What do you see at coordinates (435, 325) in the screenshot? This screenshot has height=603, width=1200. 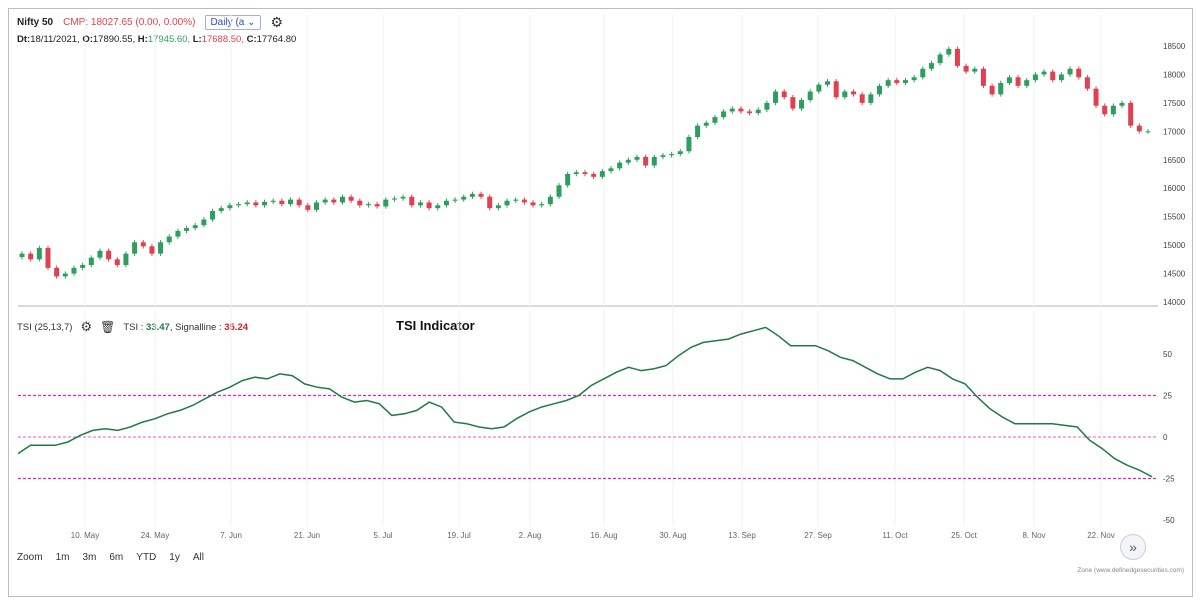 I see `indicator-title: TSI Indicator` at bounding box center [435, 325].